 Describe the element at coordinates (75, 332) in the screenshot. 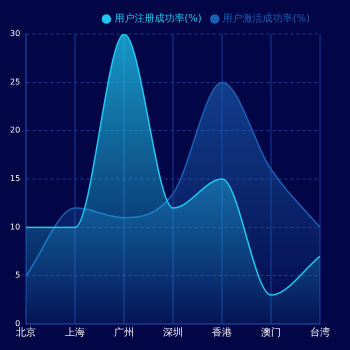

I see `x-tick-label: 上海` at that location.